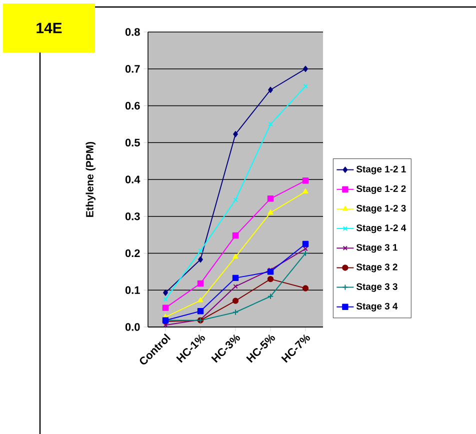  I want to click on legend-label: Stage 1-2 3, so click(381, 209).